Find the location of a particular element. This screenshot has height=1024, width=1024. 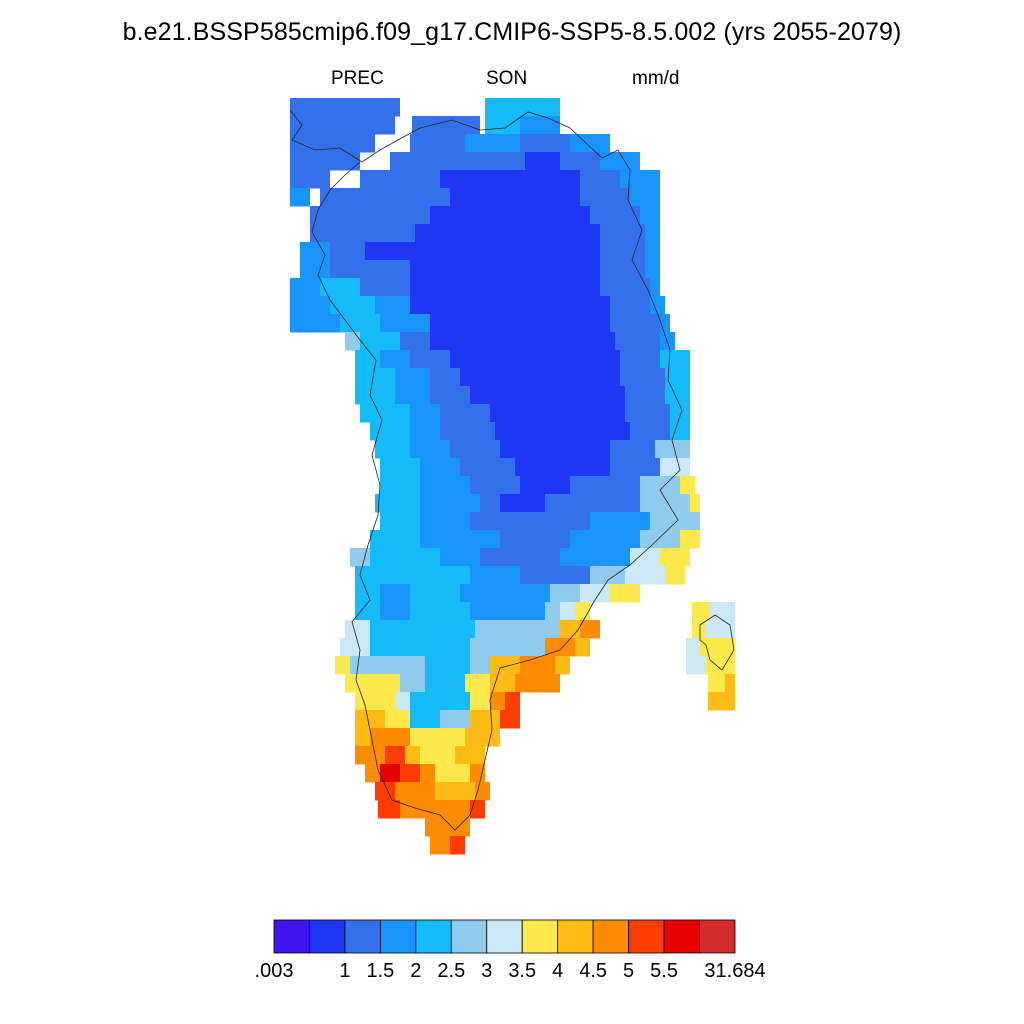

colorbar-tick-label: .003 is located at coordinates (274, 971).